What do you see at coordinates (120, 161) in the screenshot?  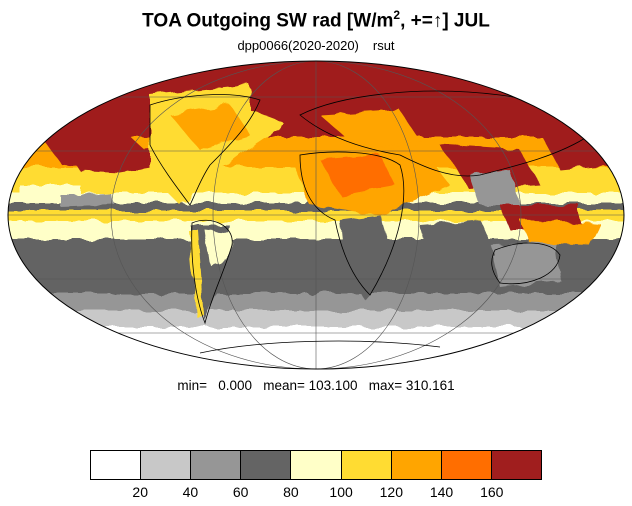 I see `north-america-red` at bounding box center [120, 161].